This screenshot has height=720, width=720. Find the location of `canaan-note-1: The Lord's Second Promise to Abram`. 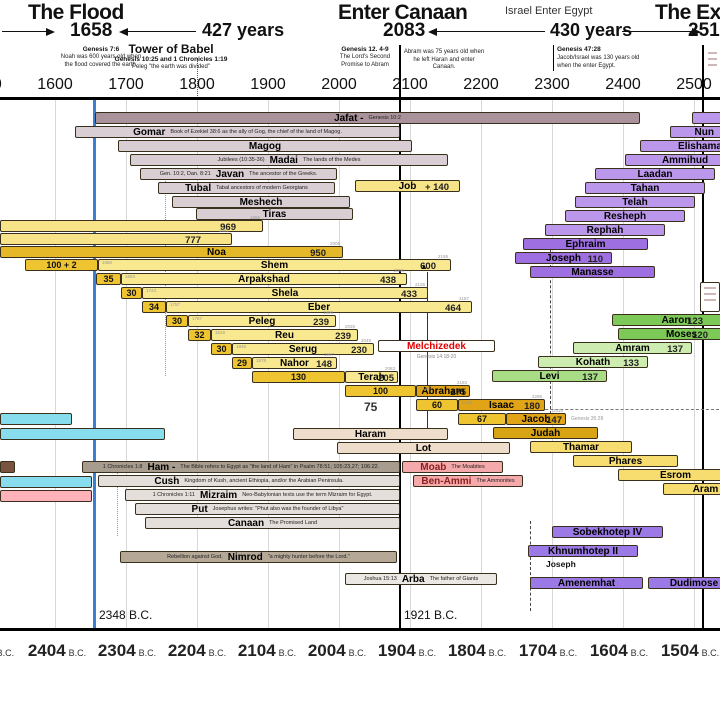

canaan-note-1: The Lord's Second Promise to Abram is located at coordinates (365, 61).